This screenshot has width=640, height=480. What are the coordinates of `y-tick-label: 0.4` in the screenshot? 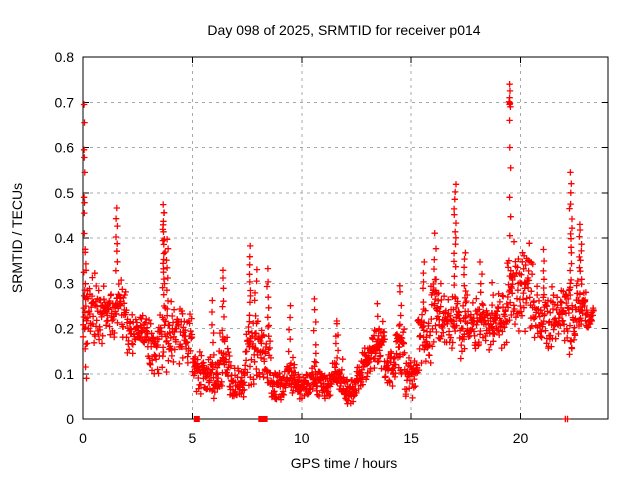 It's located at (65, 238).